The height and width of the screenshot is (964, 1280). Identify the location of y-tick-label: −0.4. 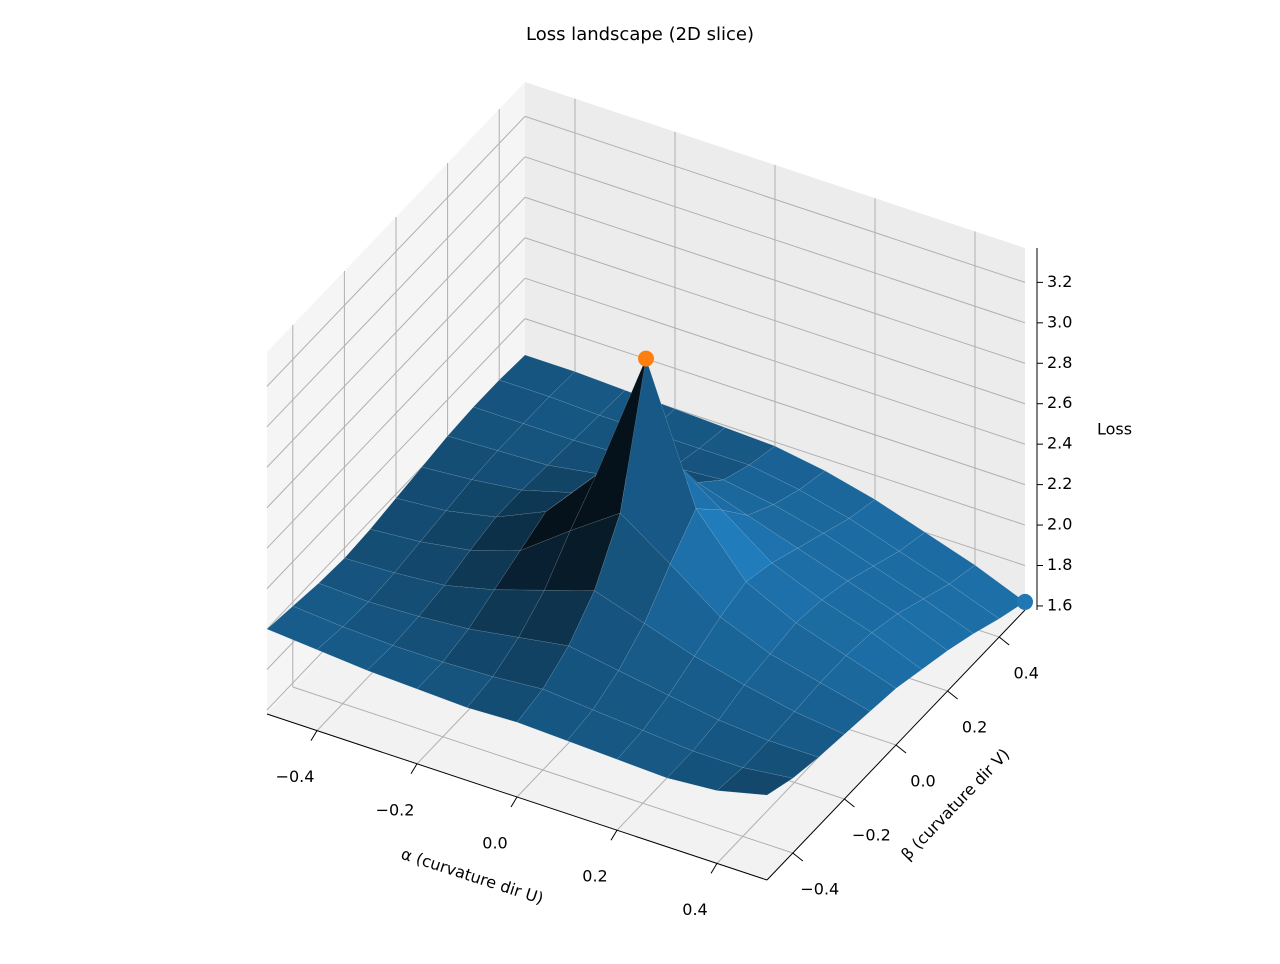
(819, 889).